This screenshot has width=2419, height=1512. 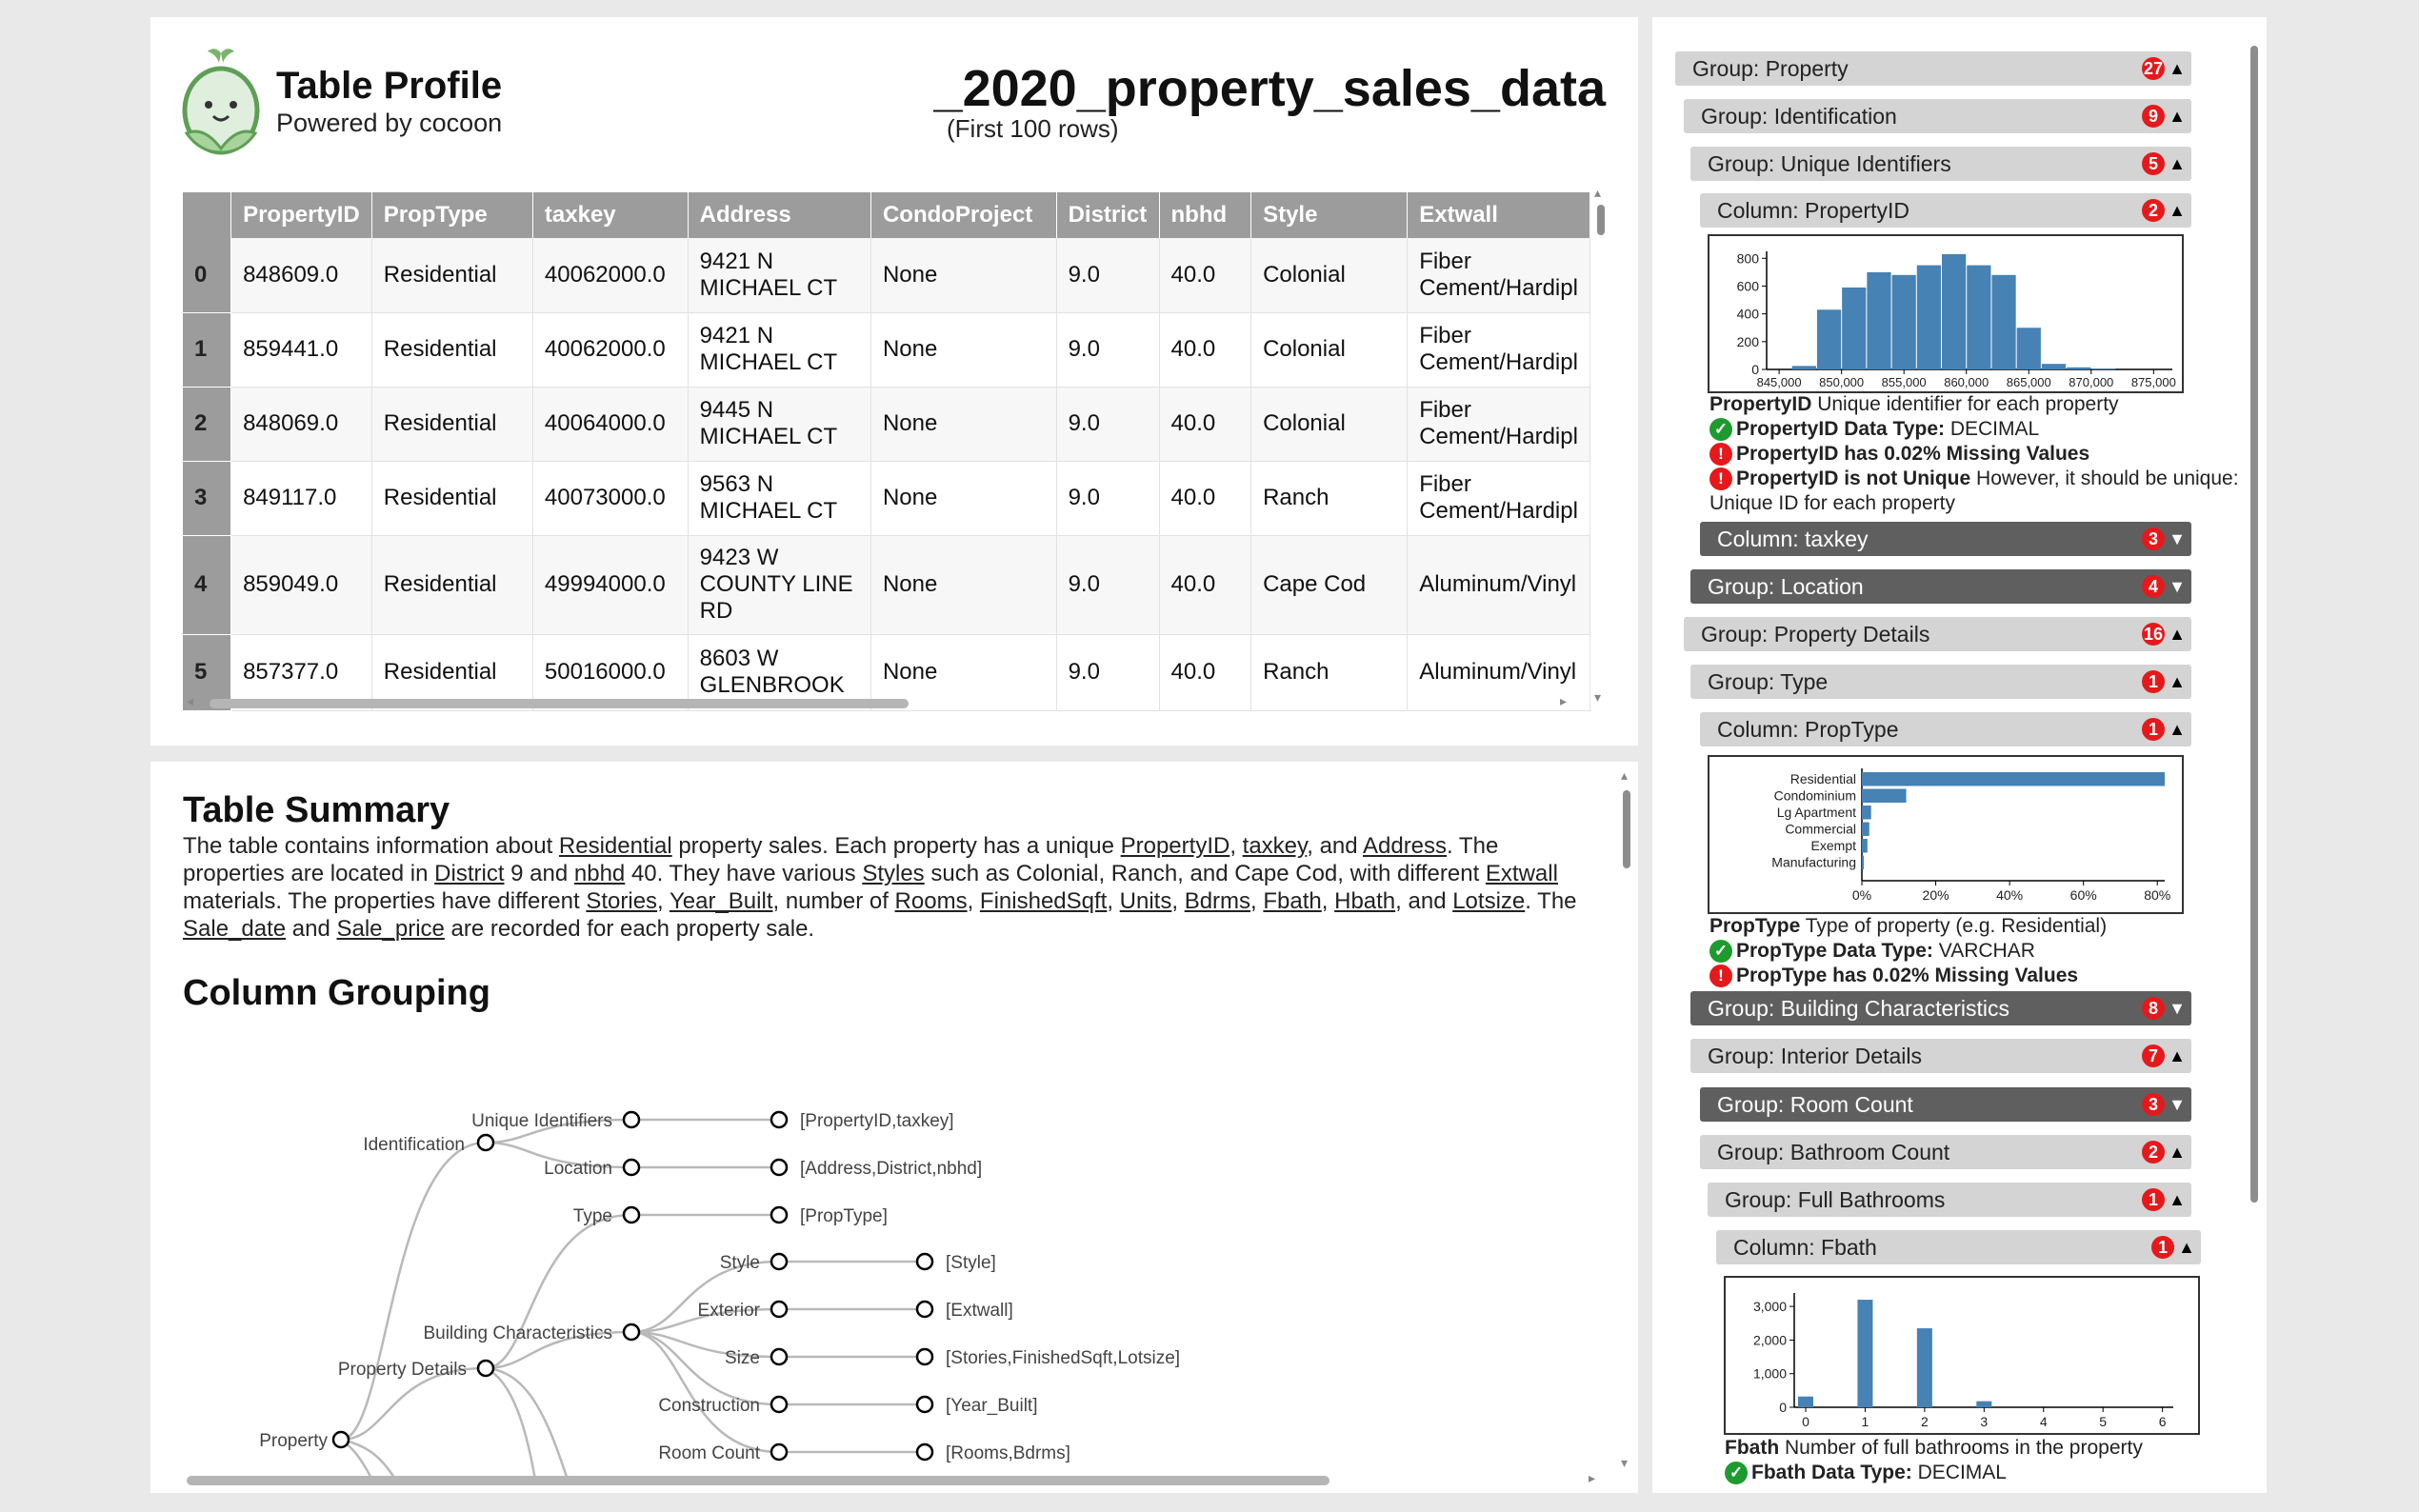 I want to click on column-link: Fbath, so click(x=1292, y=901).